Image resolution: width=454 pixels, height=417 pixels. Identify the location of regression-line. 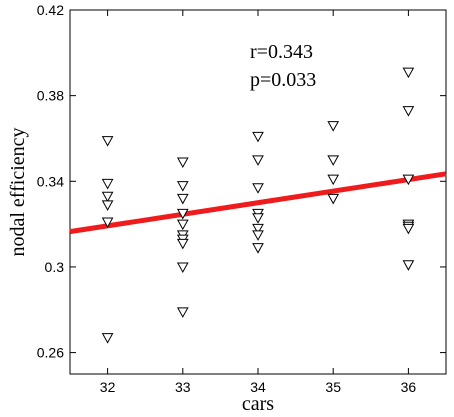
(258, 203).